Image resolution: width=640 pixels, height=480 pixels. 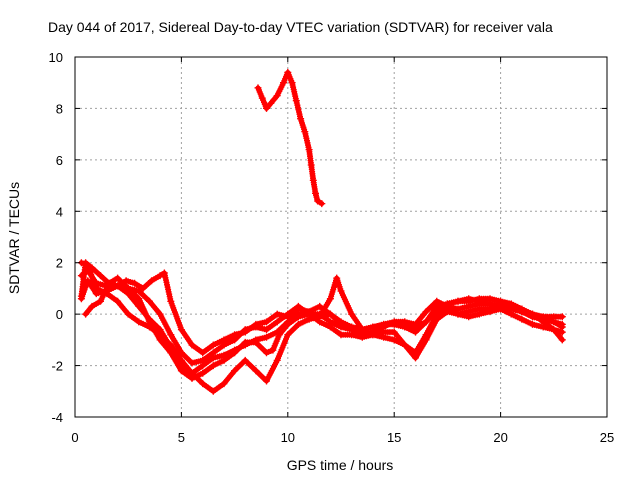 I want to click on y-tick-label: 10, so click(x=56, y=57).